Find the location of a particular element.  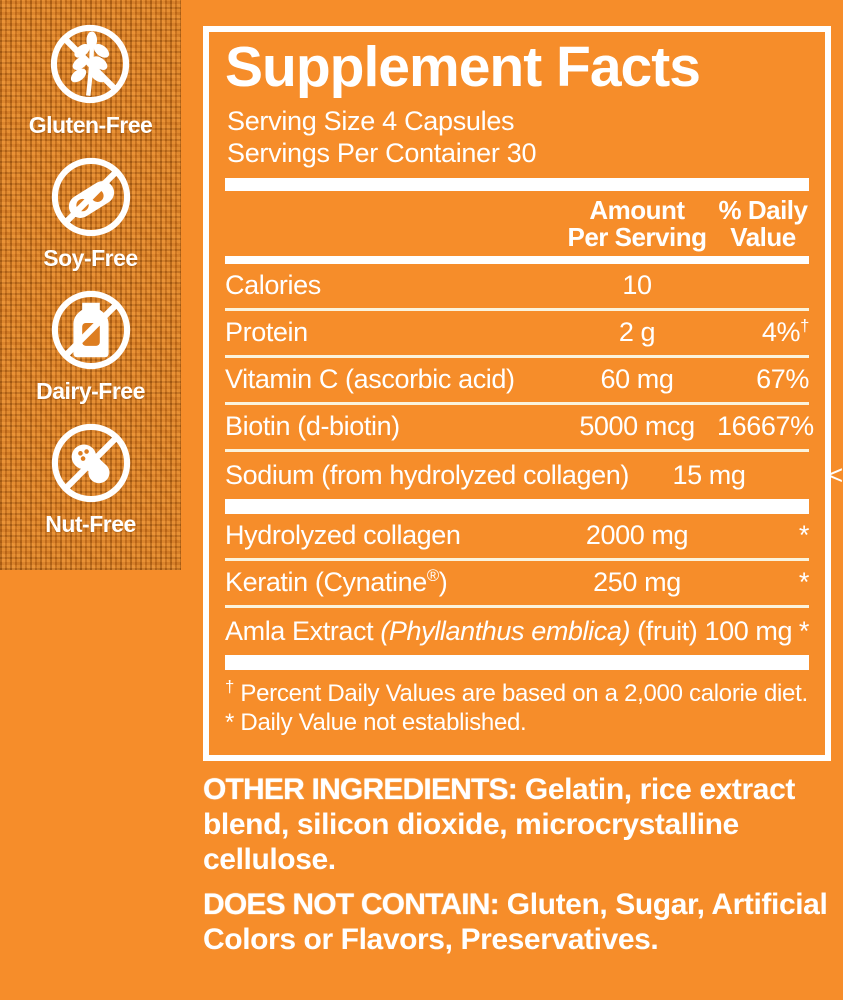

serving-size: Serving Size 4 Capsules is located at coordinates (371, 121).